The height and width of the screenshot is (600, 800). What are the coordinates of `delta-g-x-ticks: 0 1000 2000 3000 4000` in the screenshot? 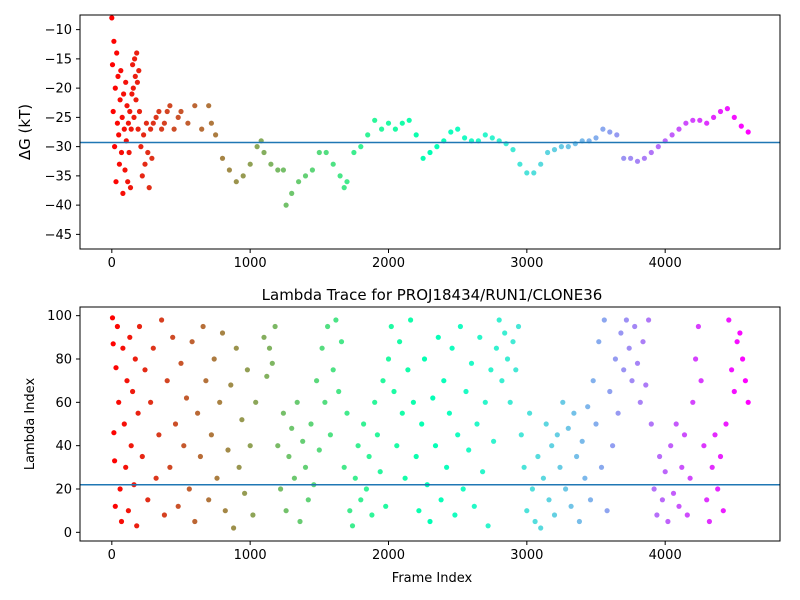 It's located at (395, 260).